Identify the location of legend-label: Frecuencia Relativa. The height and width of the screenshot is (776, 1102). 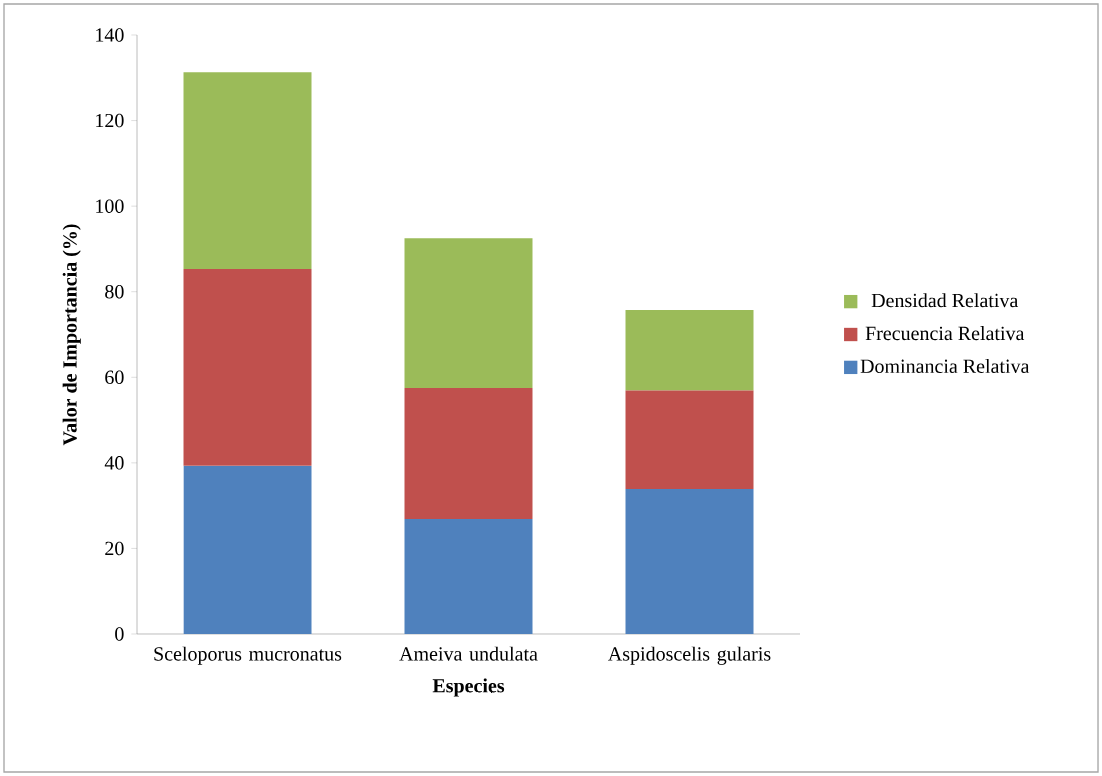
(945, 333).